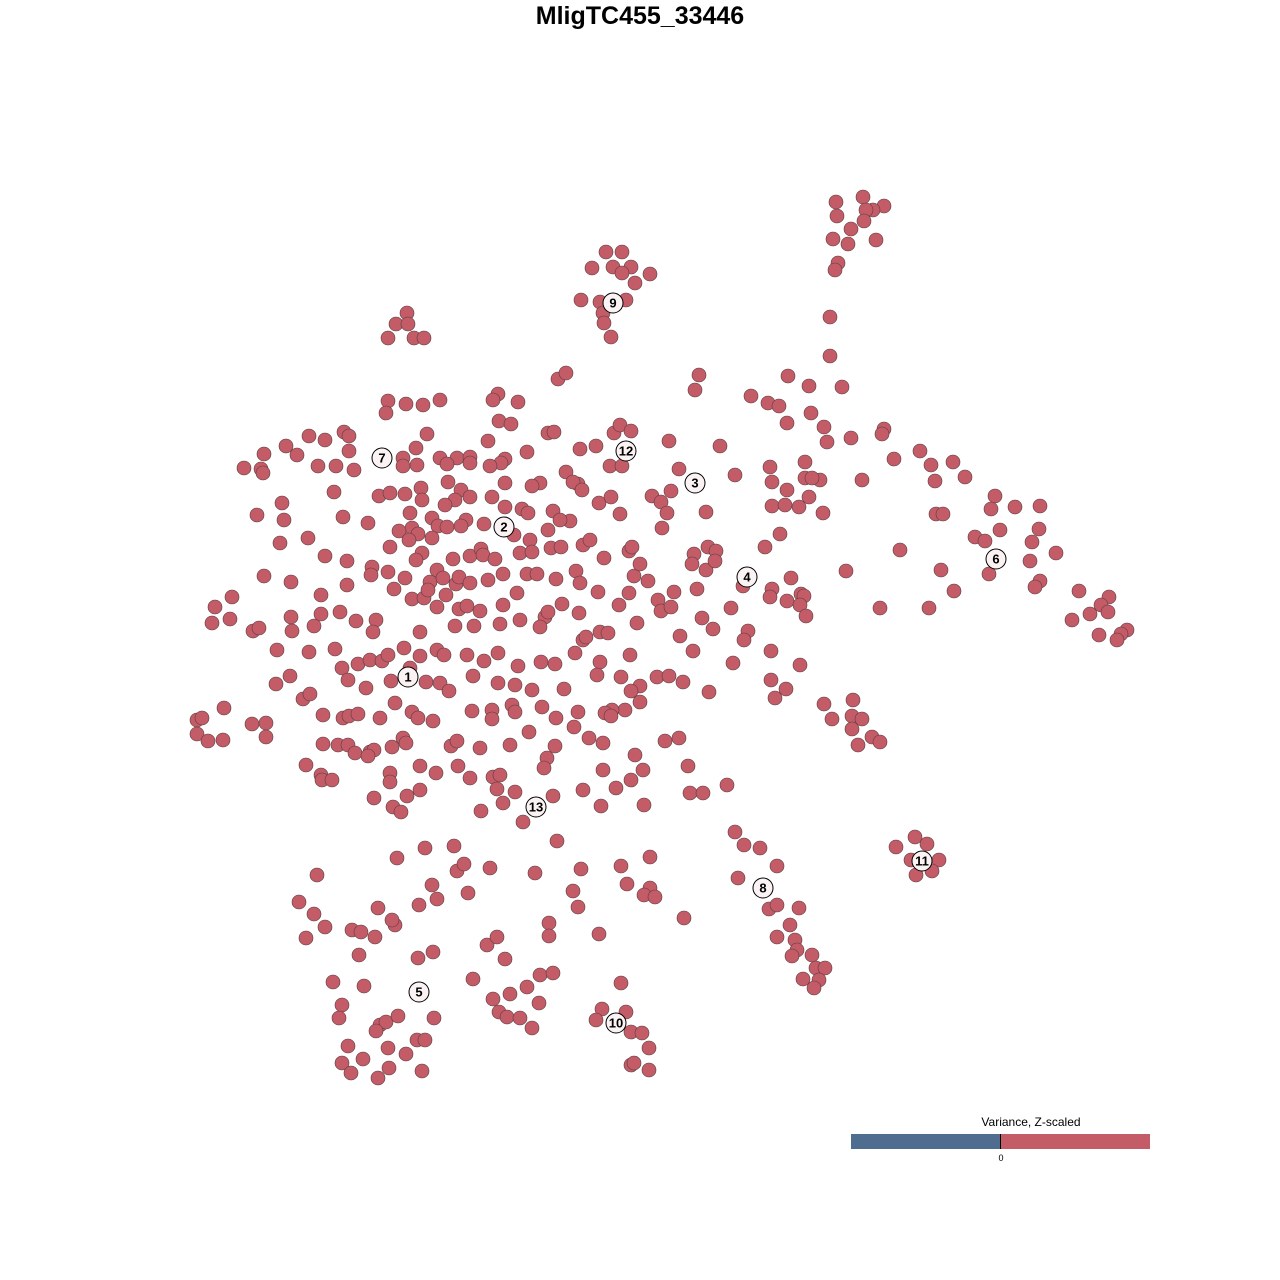  Describe the element at coordinates (616, 1023) in the screenshot. I see `cluster-label-10: 10` at that location.